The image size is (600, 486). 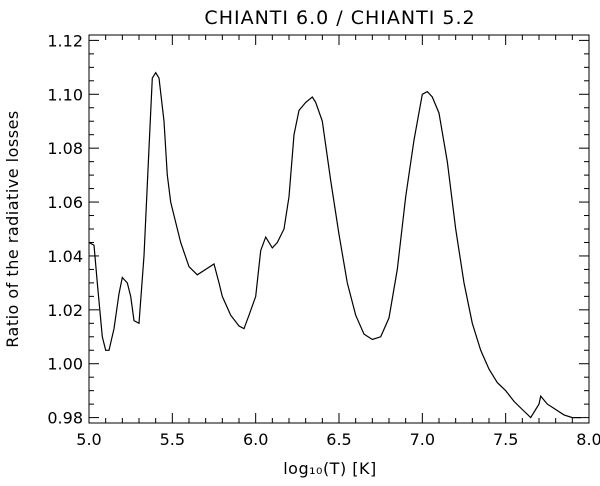 What do you see at coordinates (338, 439) in the screenshot?
I see `x-tick-label: 6.5` at bounding box center [338, 439].